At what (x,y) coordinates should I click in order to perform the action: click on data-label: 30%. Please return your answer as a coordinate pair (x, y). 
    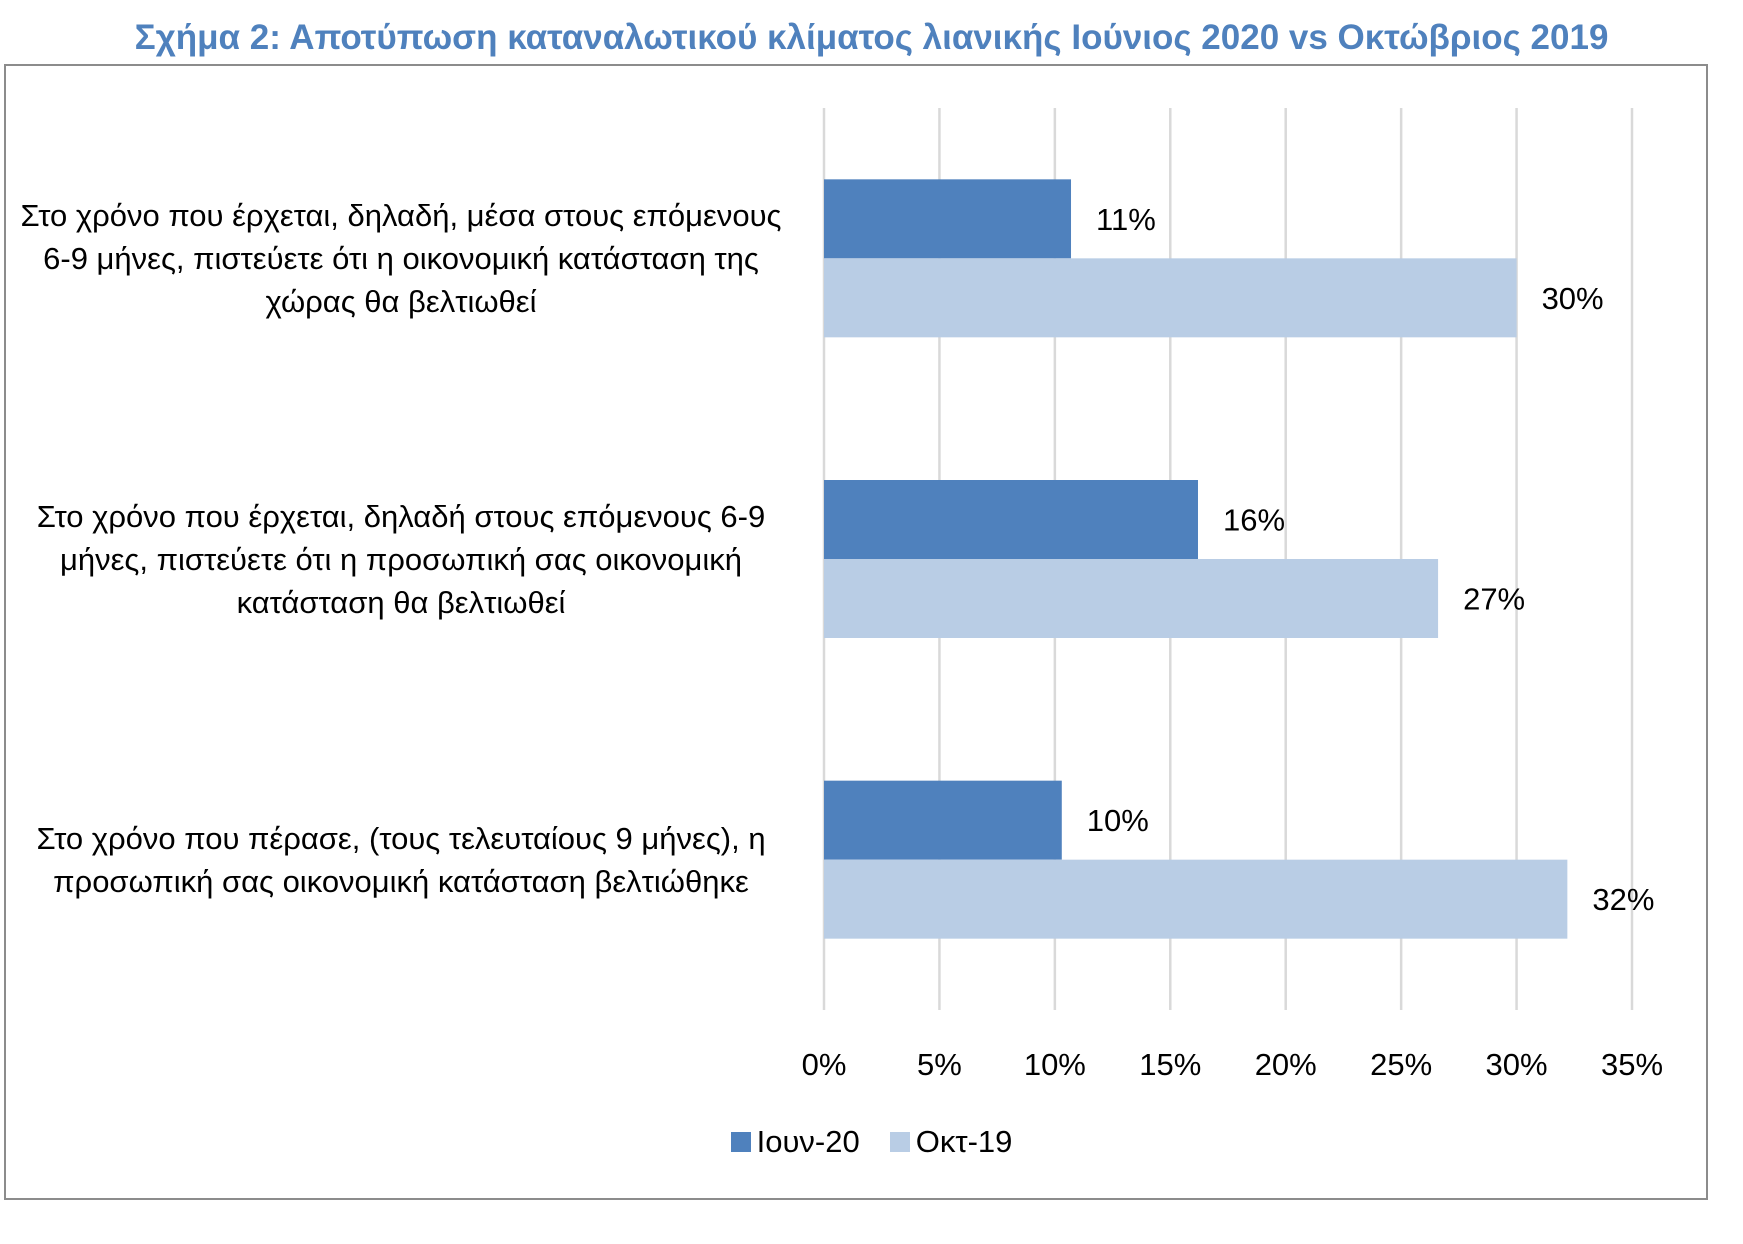
    Looking at the image, I should click on (1573, 298).